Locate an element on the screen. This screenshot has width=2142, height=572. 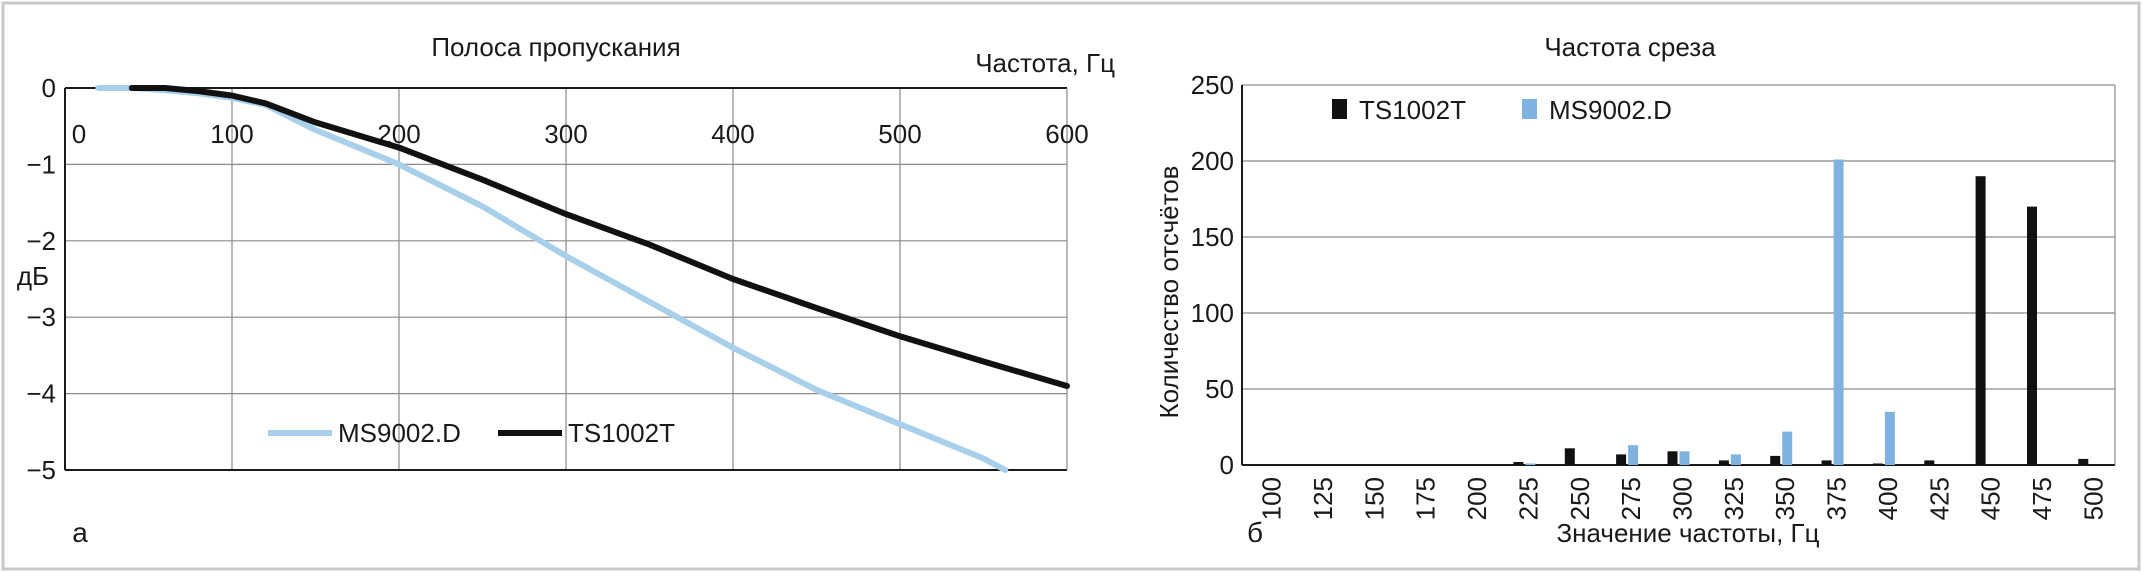
y-tick-label: −1 is located at coordinates (41, 164).